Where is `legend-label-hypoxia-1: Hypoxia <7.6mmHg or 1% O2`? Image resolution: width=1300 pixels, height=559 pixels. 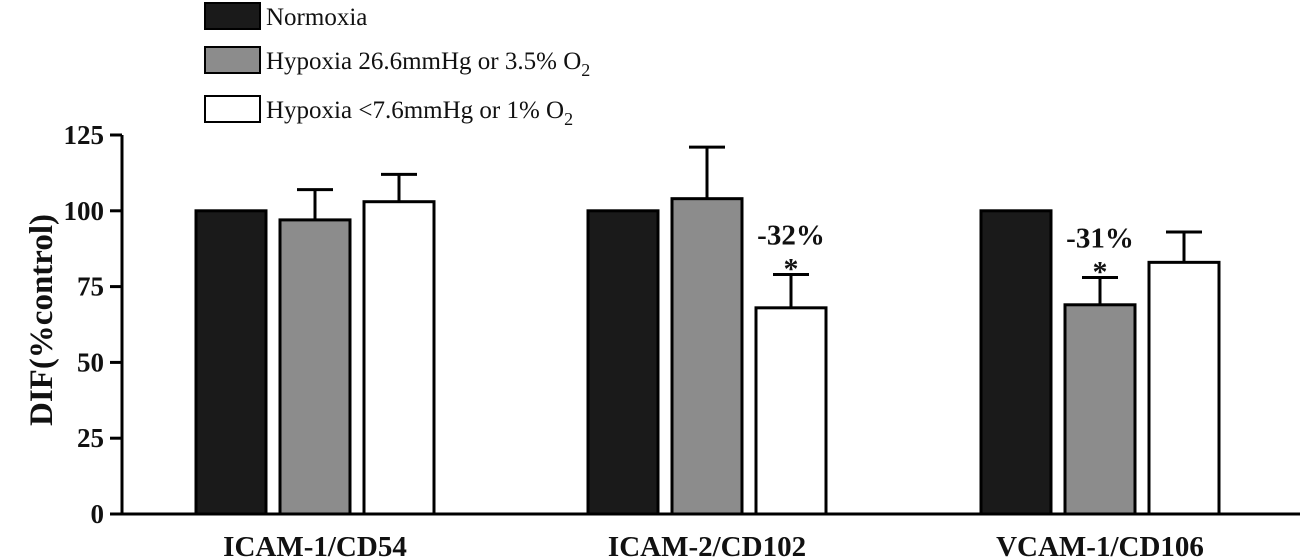
legend-label-hypoxia-1: Hypoxia <7.6mmHg or 1% O2 is located at coordinates (419, 113).